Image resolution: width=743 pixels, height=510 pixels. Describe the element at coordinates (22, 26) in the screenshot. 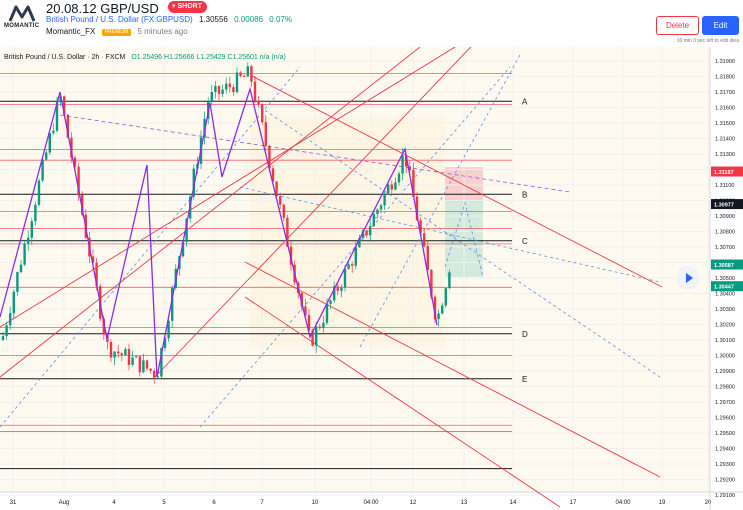

I see `logo-text: MOMANTIC` at that location.